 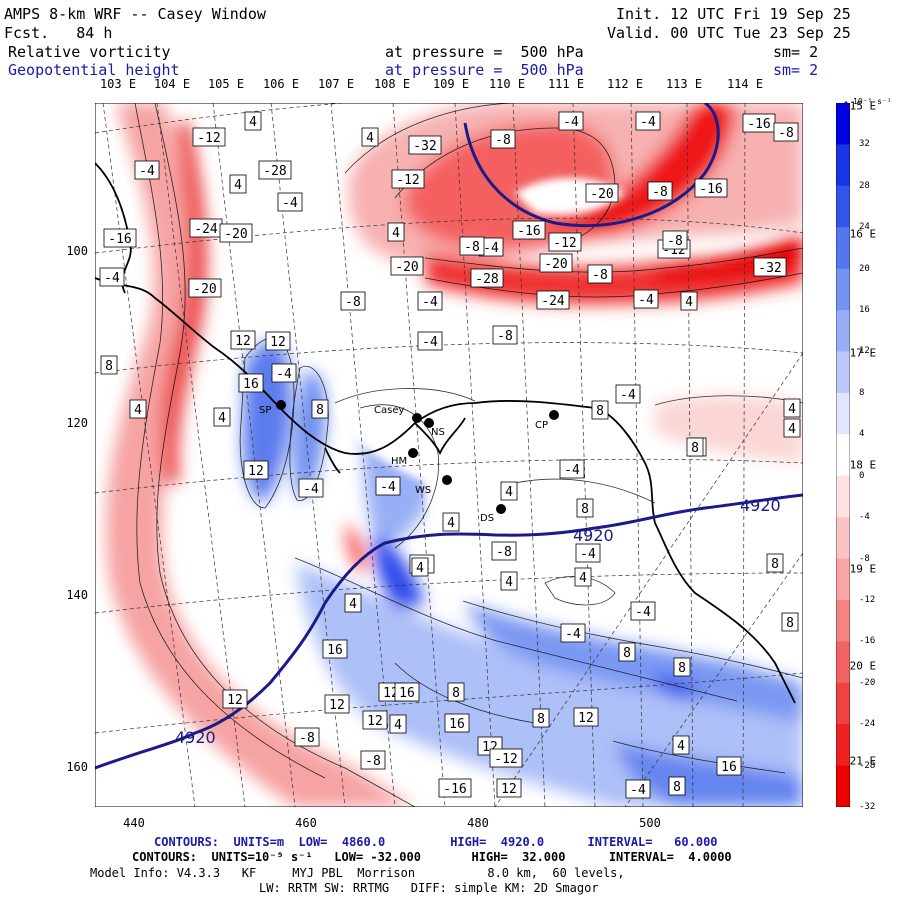 I want to click on right-lon-tick: 116 E, so click(x=860, y=234).